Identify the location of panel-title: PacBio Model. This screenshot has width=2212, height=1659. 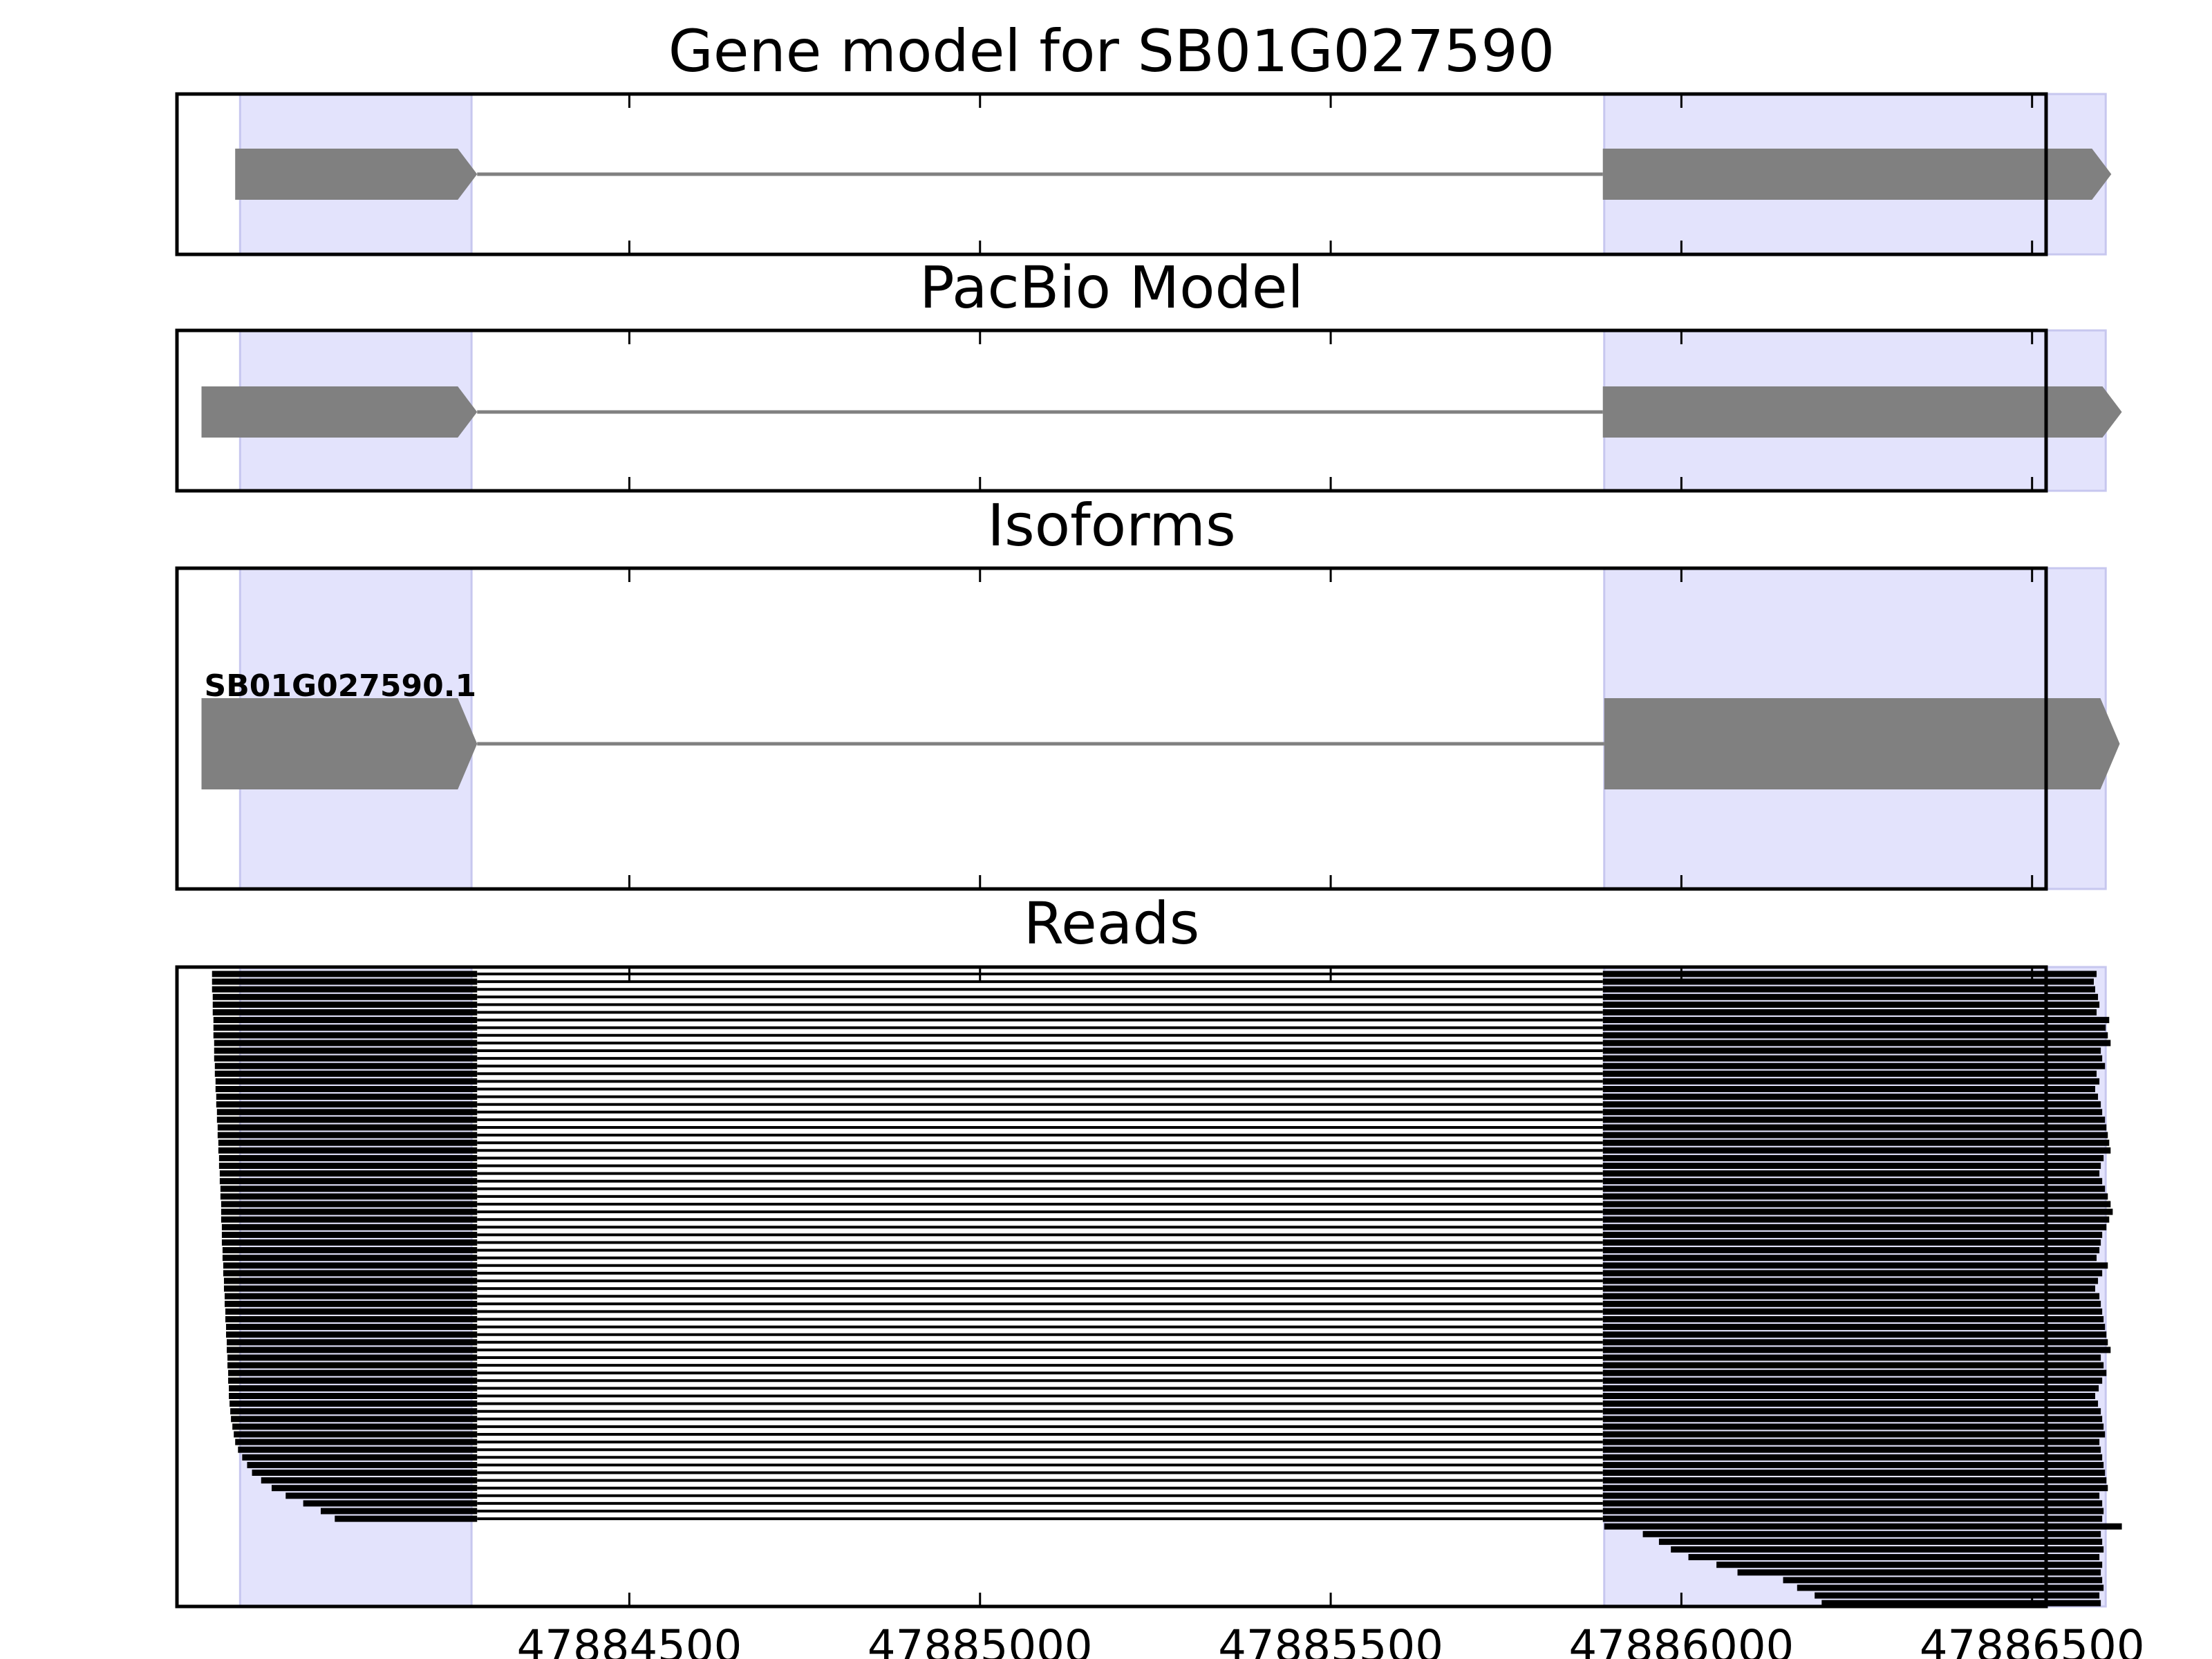
(1111, 287).